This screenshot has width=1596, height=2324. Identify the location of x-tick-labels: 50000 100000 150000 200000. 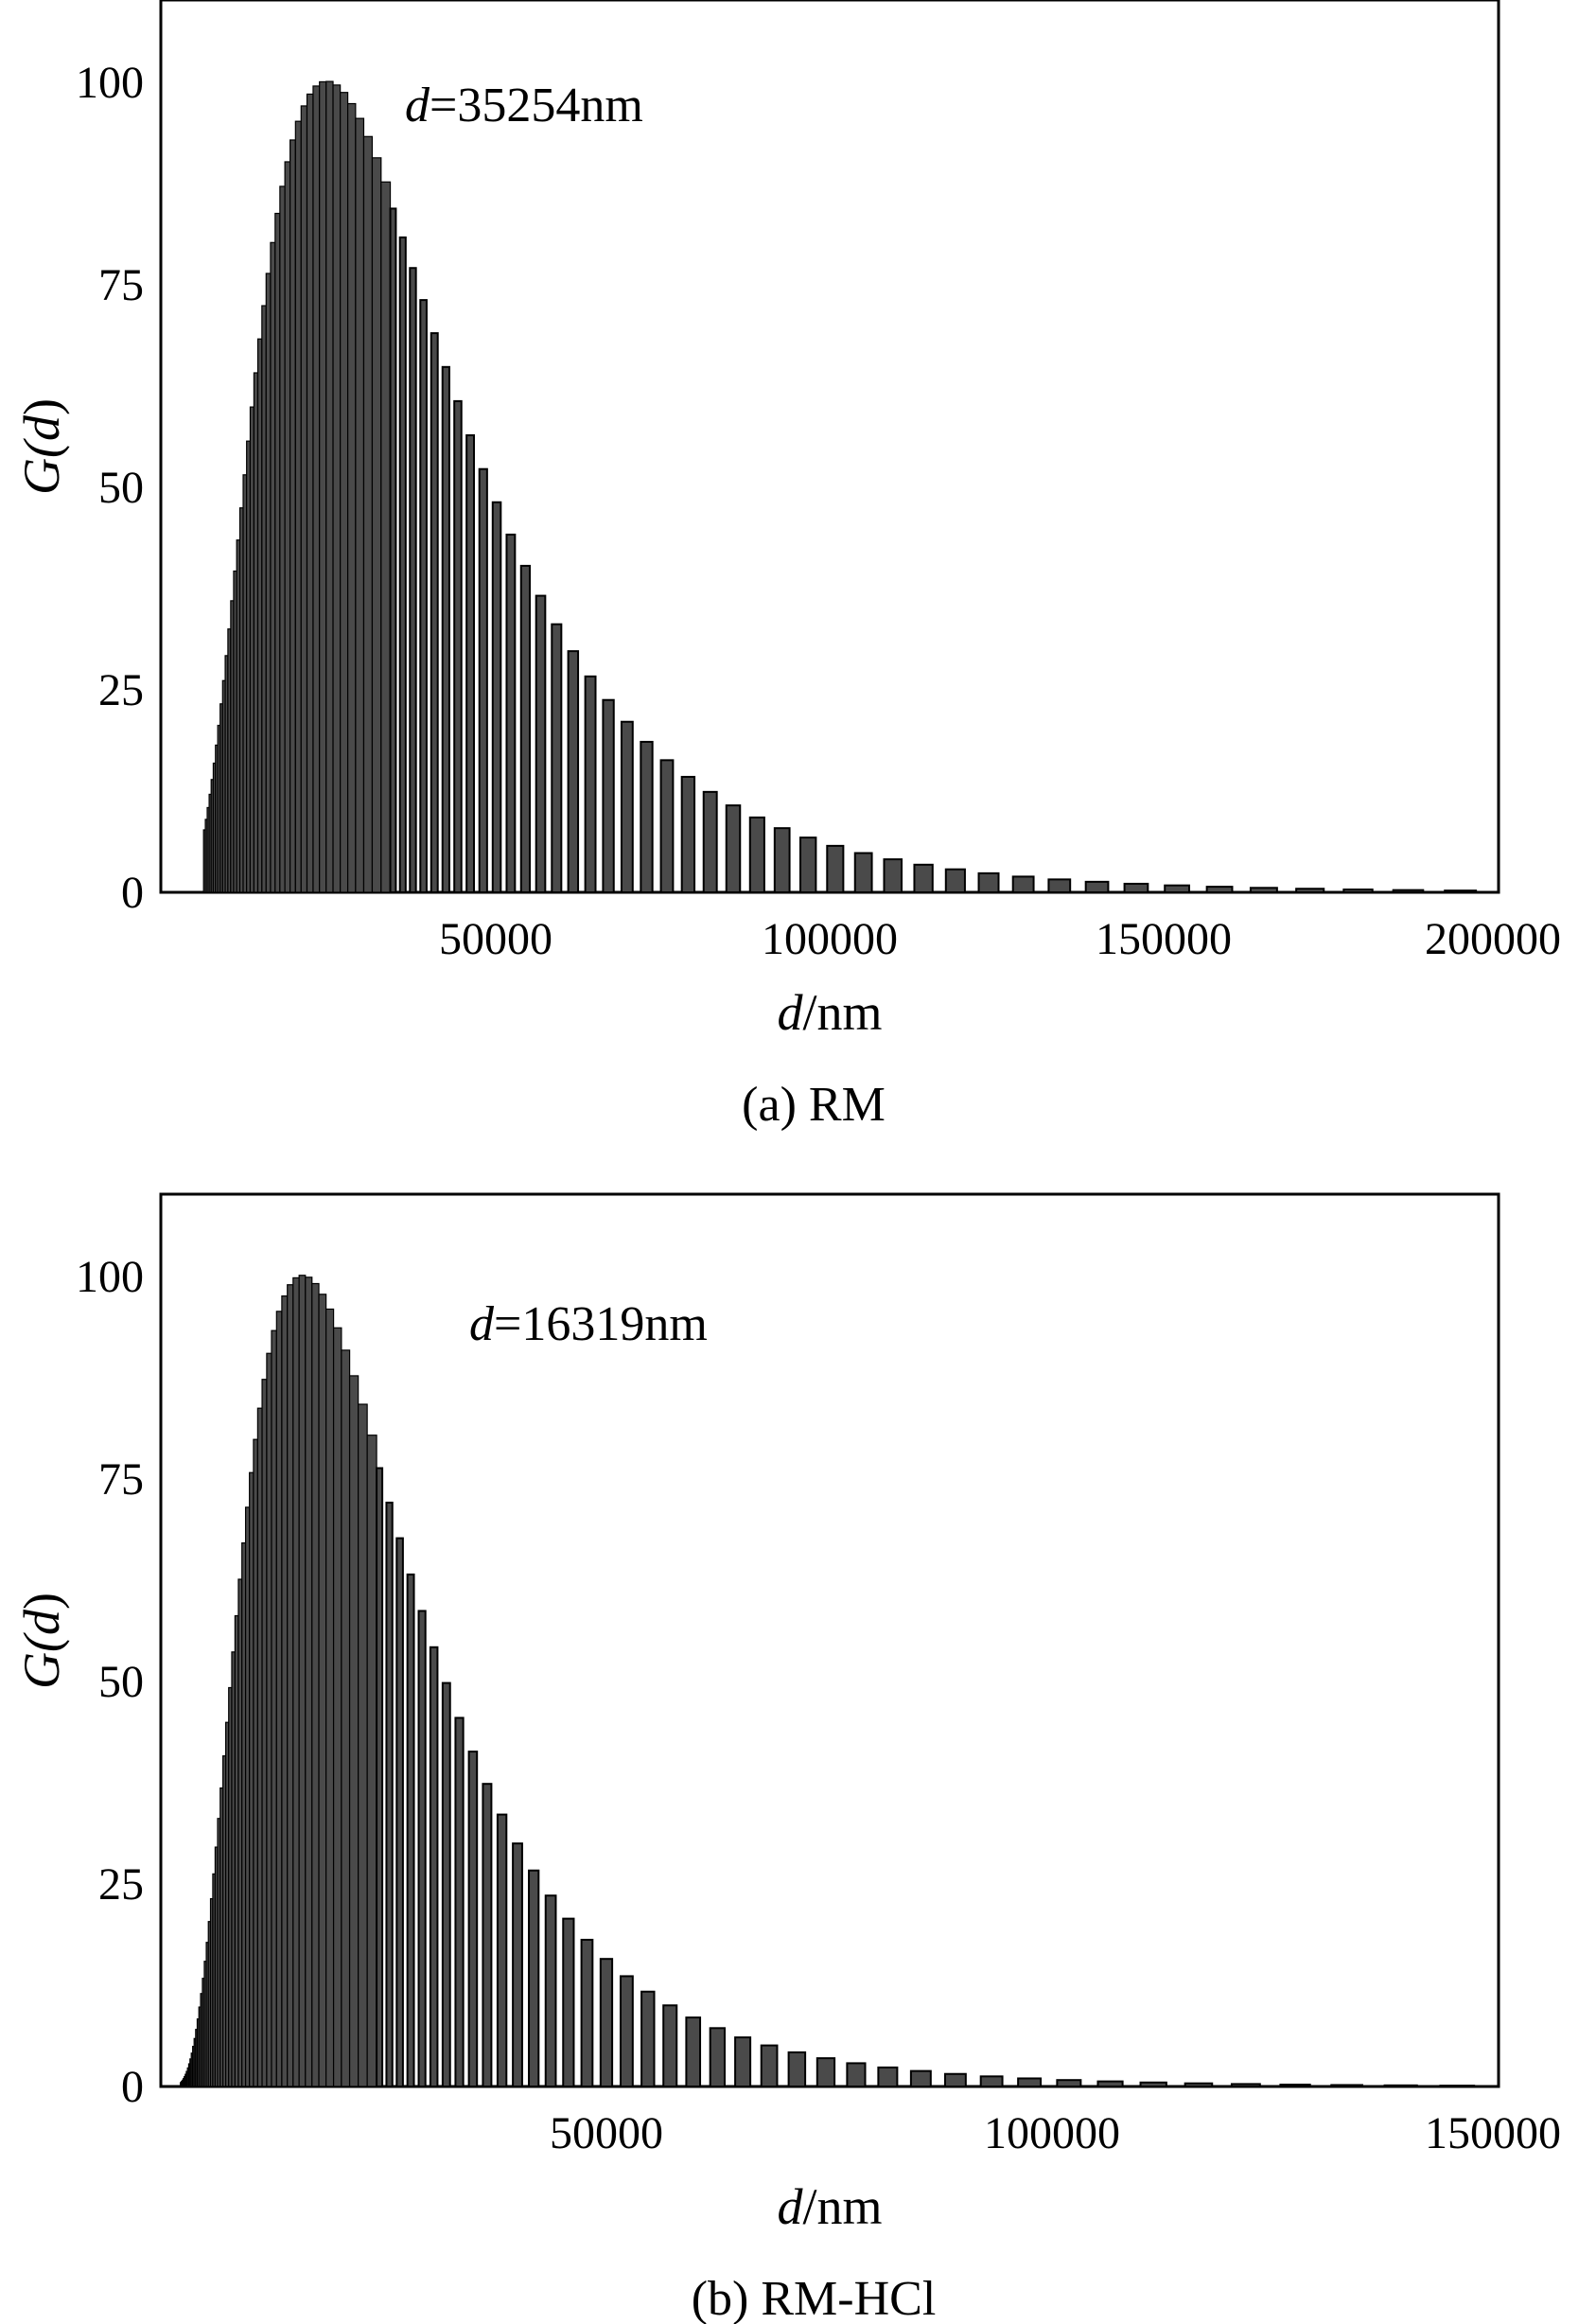
(1000, 939).